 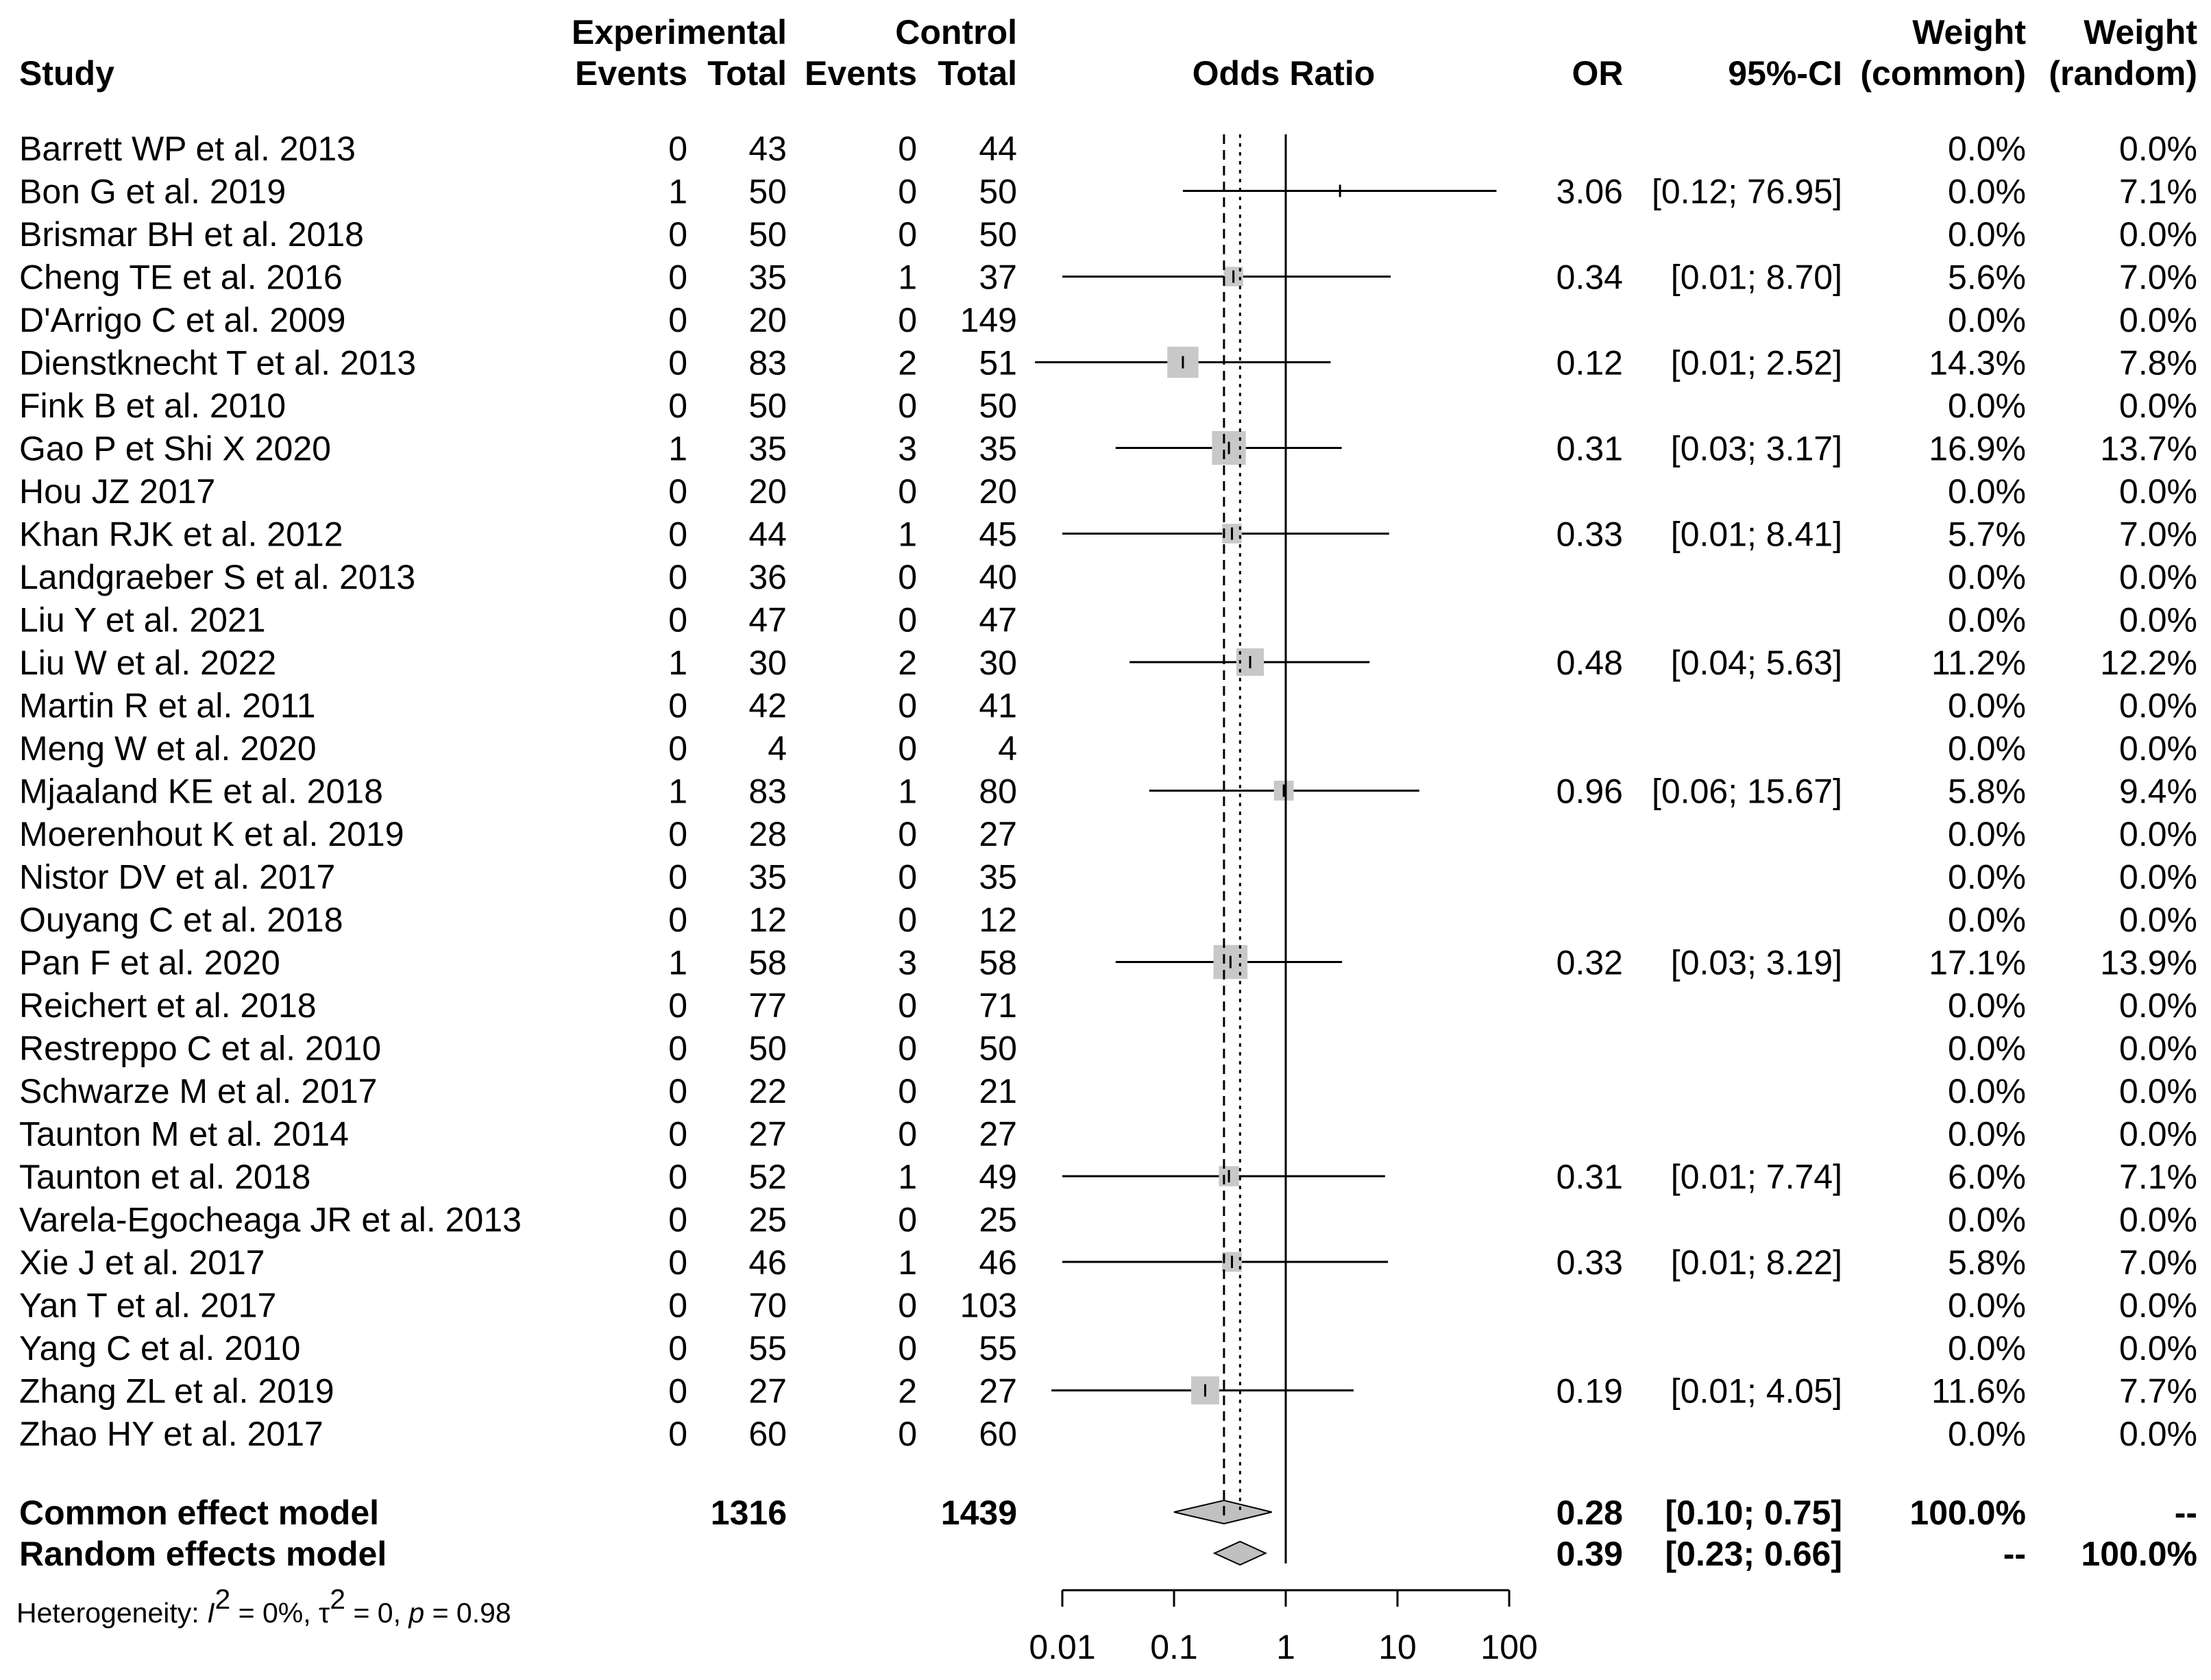 I want to click on header-odds-ratio: Odds Ratio, so click(x=1284, y=73).